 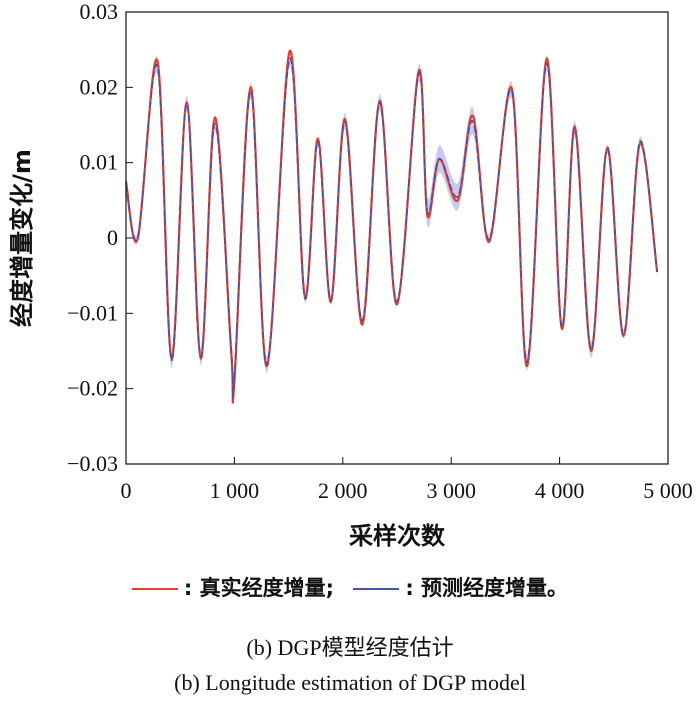 I want to click on legend-label-pred: : 预测经度增量。, so click(x=487, y=588).